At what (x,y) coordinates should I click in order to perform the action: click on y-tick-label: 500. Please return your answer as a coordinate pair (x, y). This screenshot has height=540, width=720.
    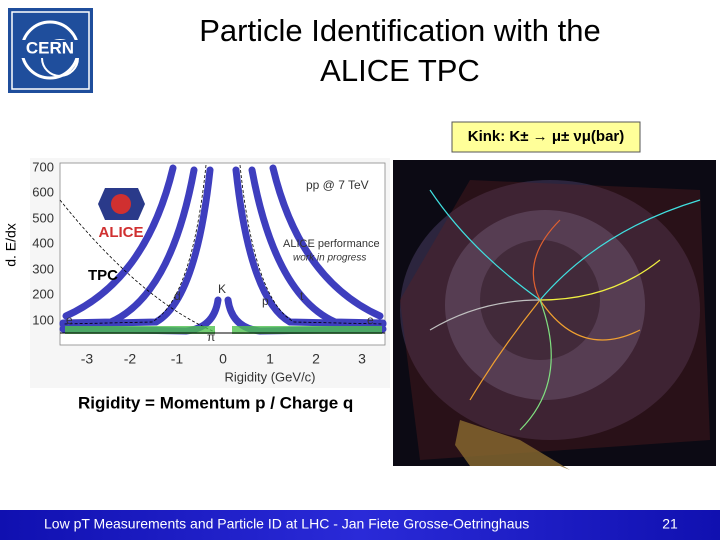
    Looking at the image, I should click on (43, 217).